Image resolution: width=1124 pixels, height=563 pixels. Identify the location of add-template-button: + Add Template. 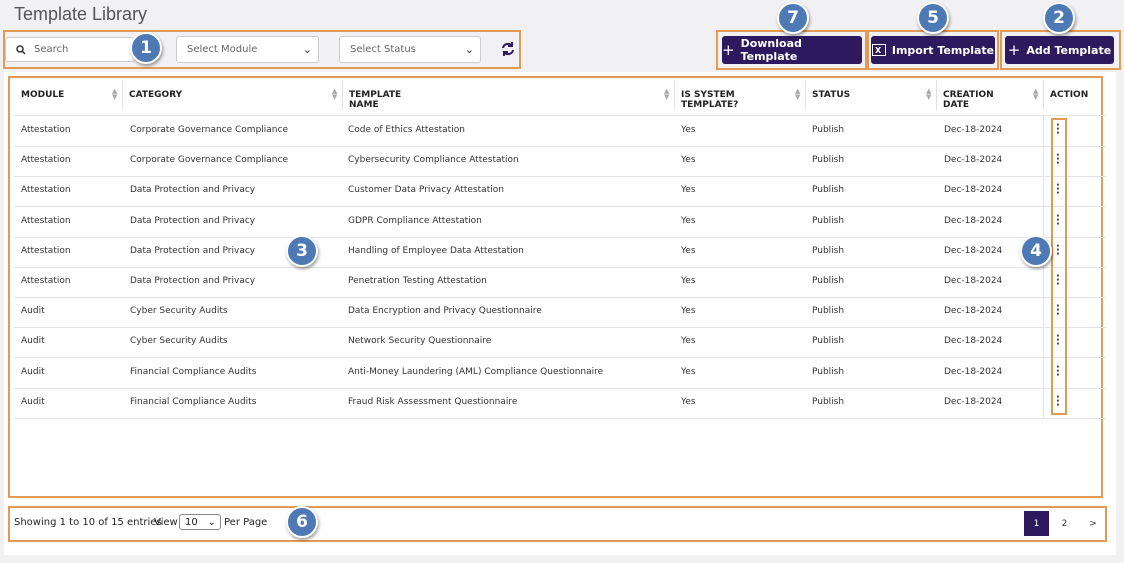
(1059, 50).